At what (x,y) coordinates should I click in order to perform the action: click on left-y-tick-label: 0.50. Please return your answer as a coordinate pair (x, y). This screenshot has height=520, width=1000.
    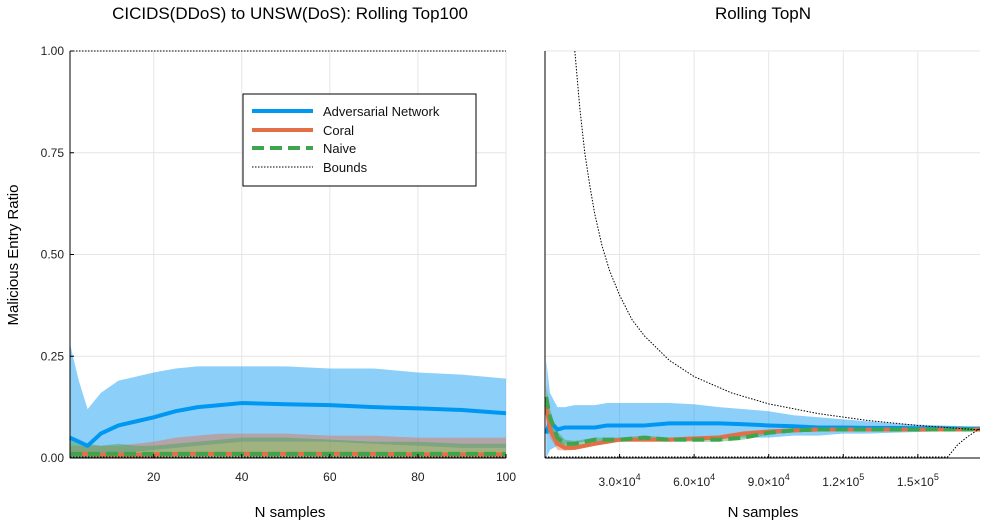
    Looking at the image, I should click on (53, 255).